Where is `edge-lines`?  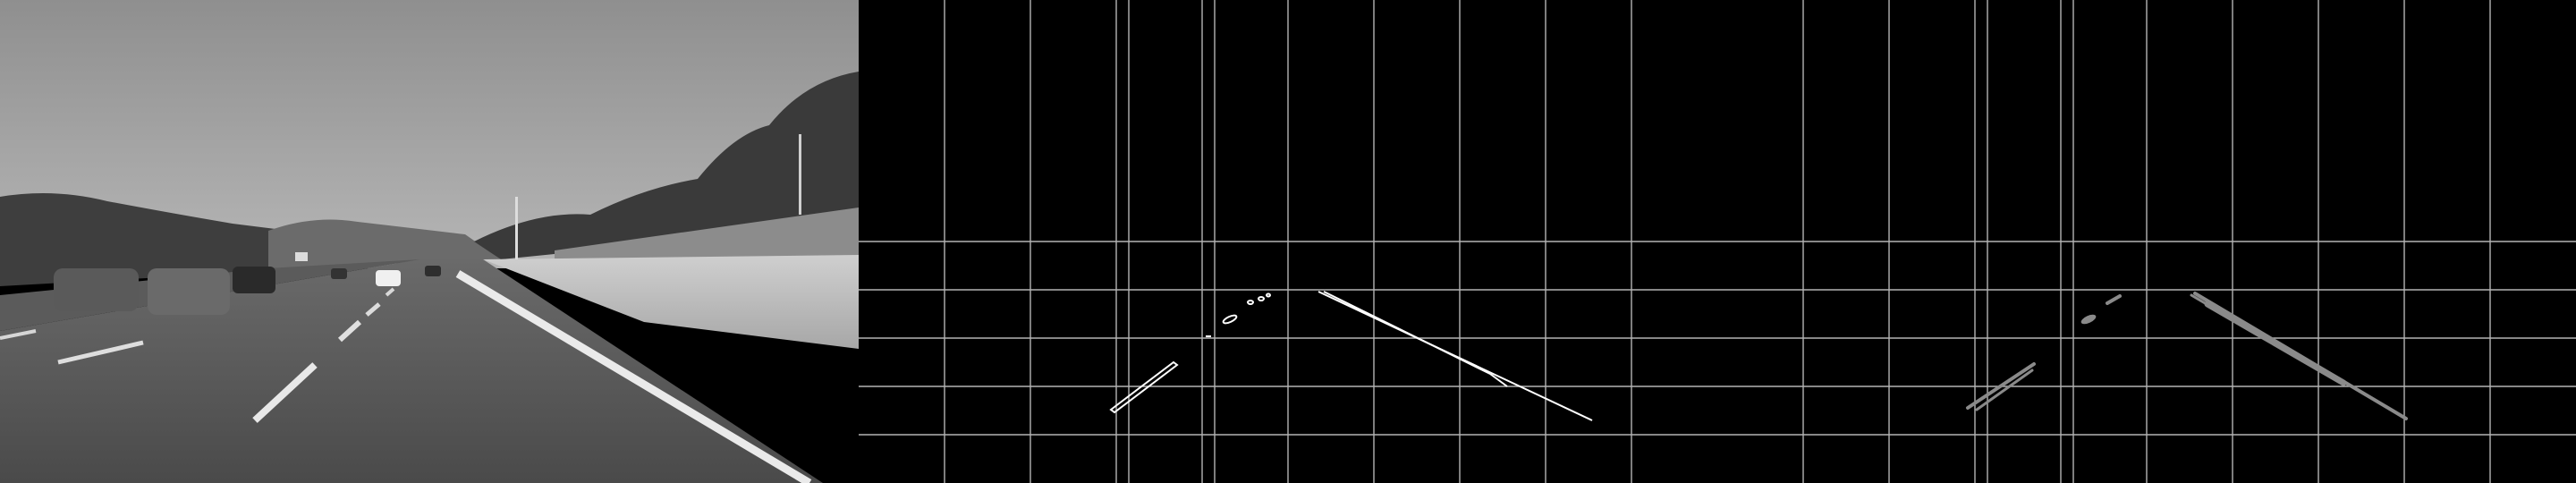 edge-lines is located at coordinates (1351, 356).